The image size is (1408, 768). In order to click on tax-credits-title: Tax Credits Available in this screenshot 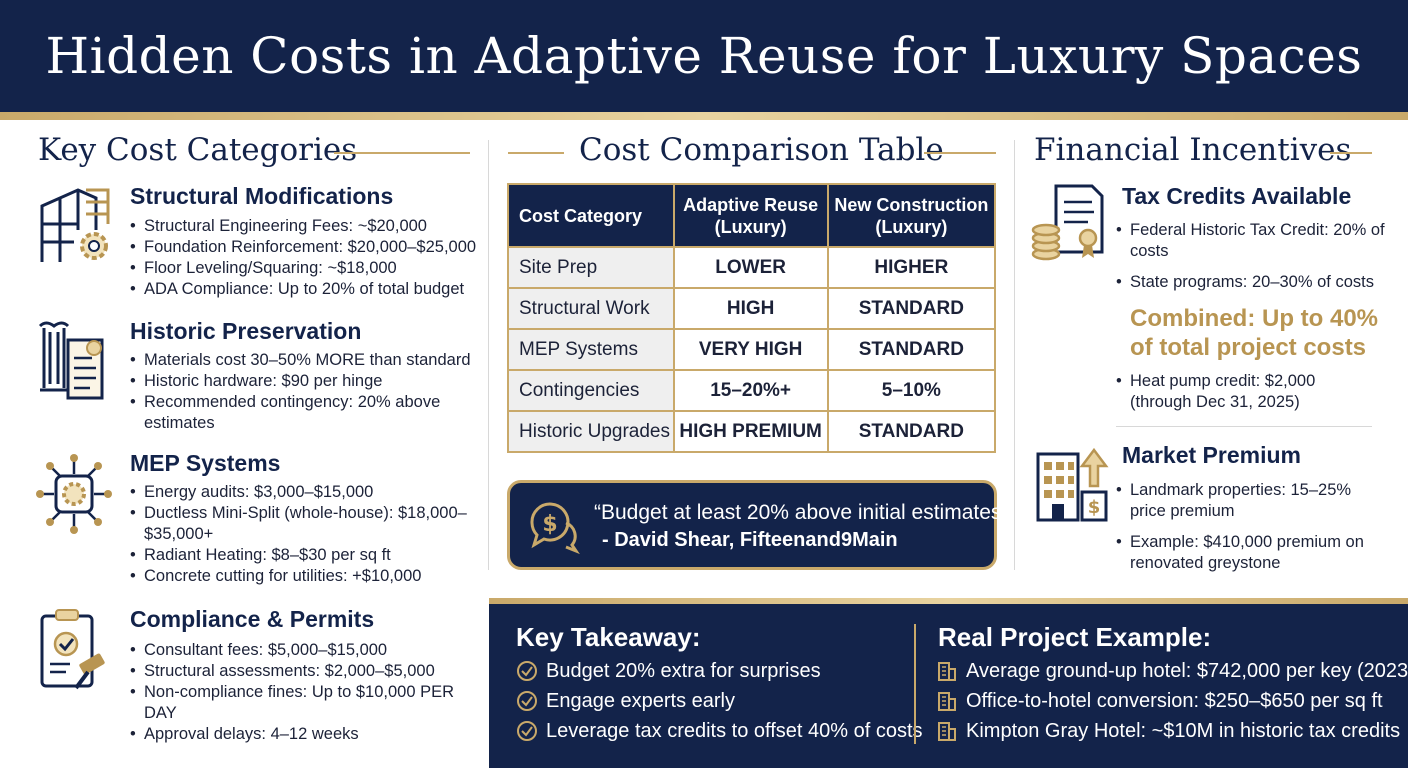, I will do `click(1237, 196)`.